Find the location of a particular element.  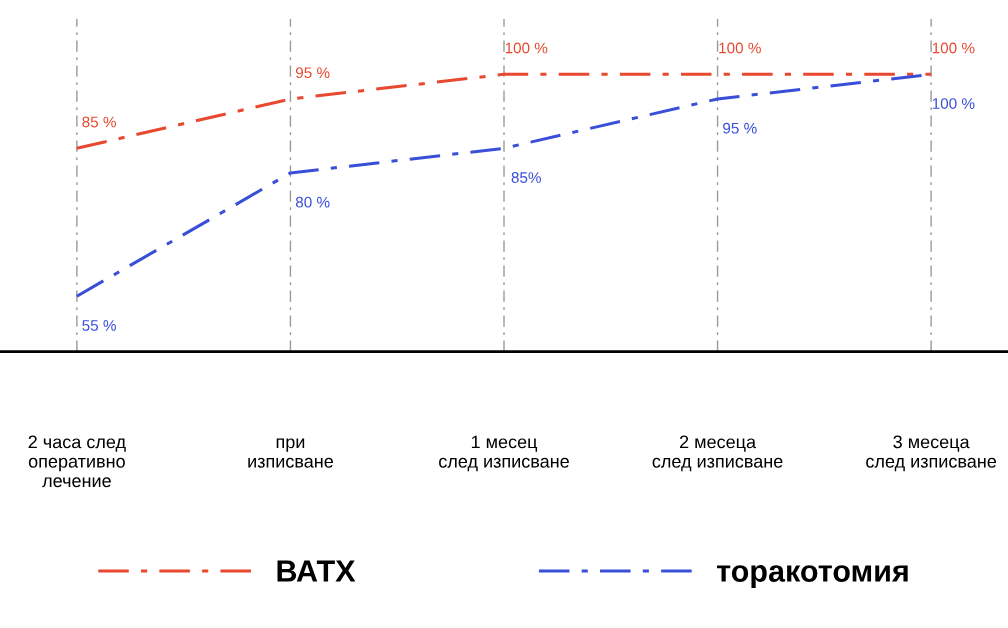

x-tick-label: 2 месеца след изписване is located at coordinates (717, 453).